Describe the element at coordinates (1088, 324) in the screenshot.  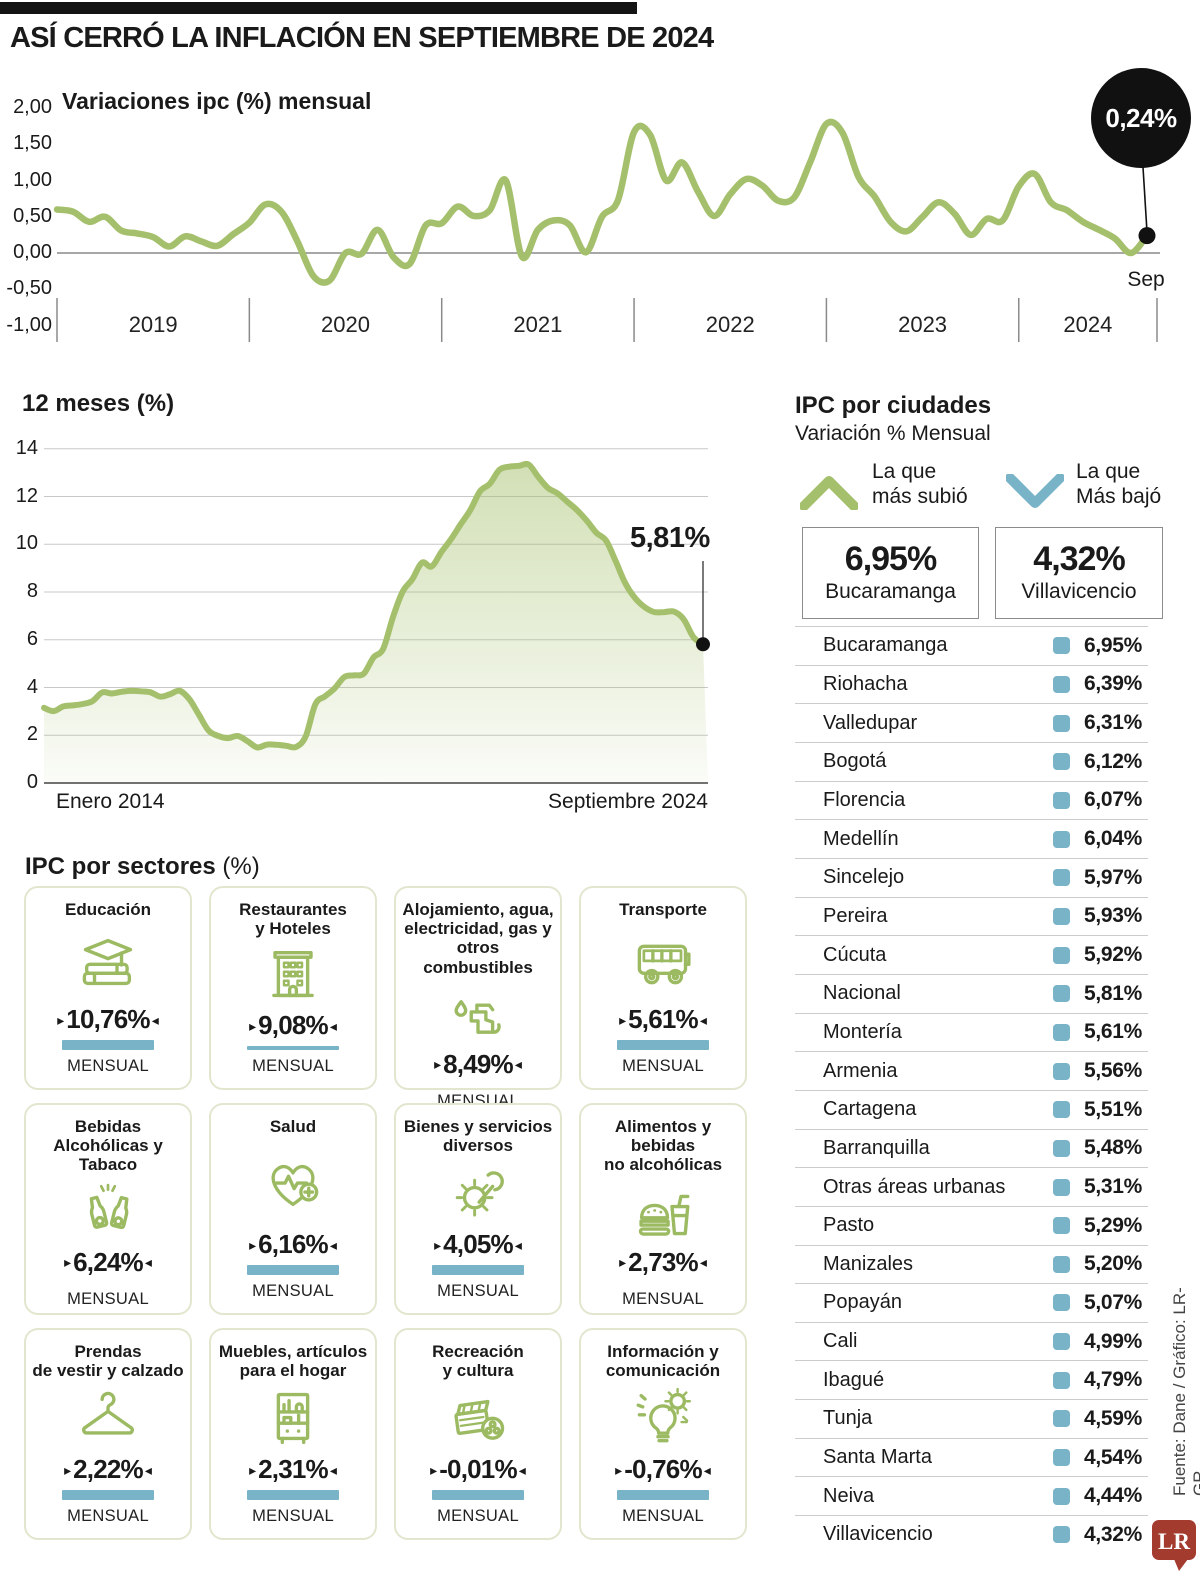
I see `x-axis-year-label: 2024` at that location.